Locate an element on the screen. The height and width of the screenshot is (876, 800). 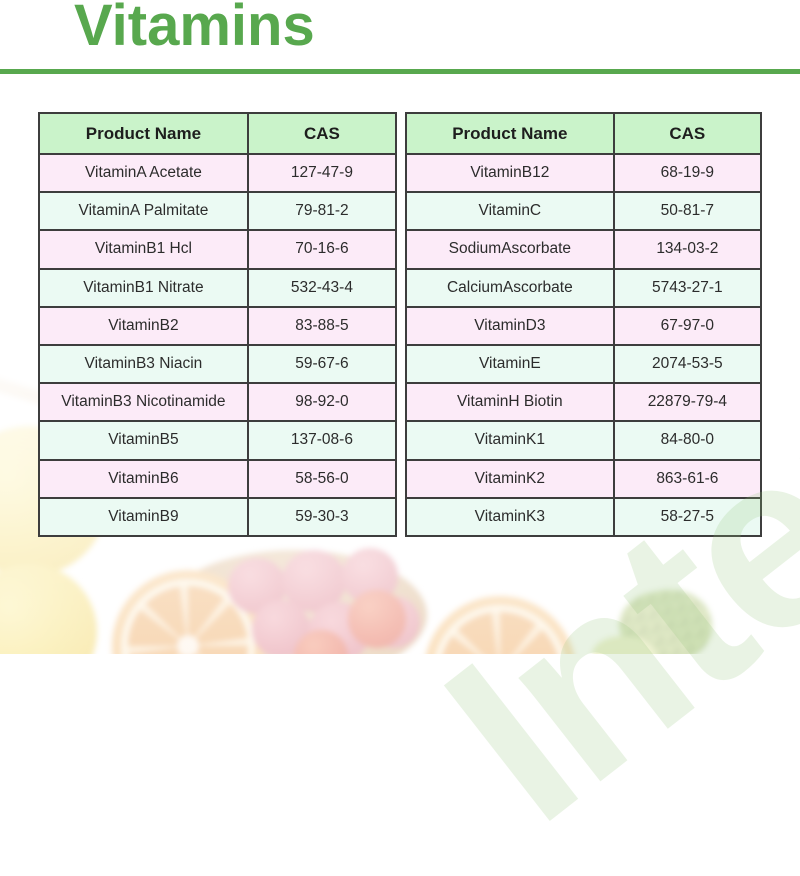
table-row: VitaminB5 137-08-6 is located at coordinates (218, 440).